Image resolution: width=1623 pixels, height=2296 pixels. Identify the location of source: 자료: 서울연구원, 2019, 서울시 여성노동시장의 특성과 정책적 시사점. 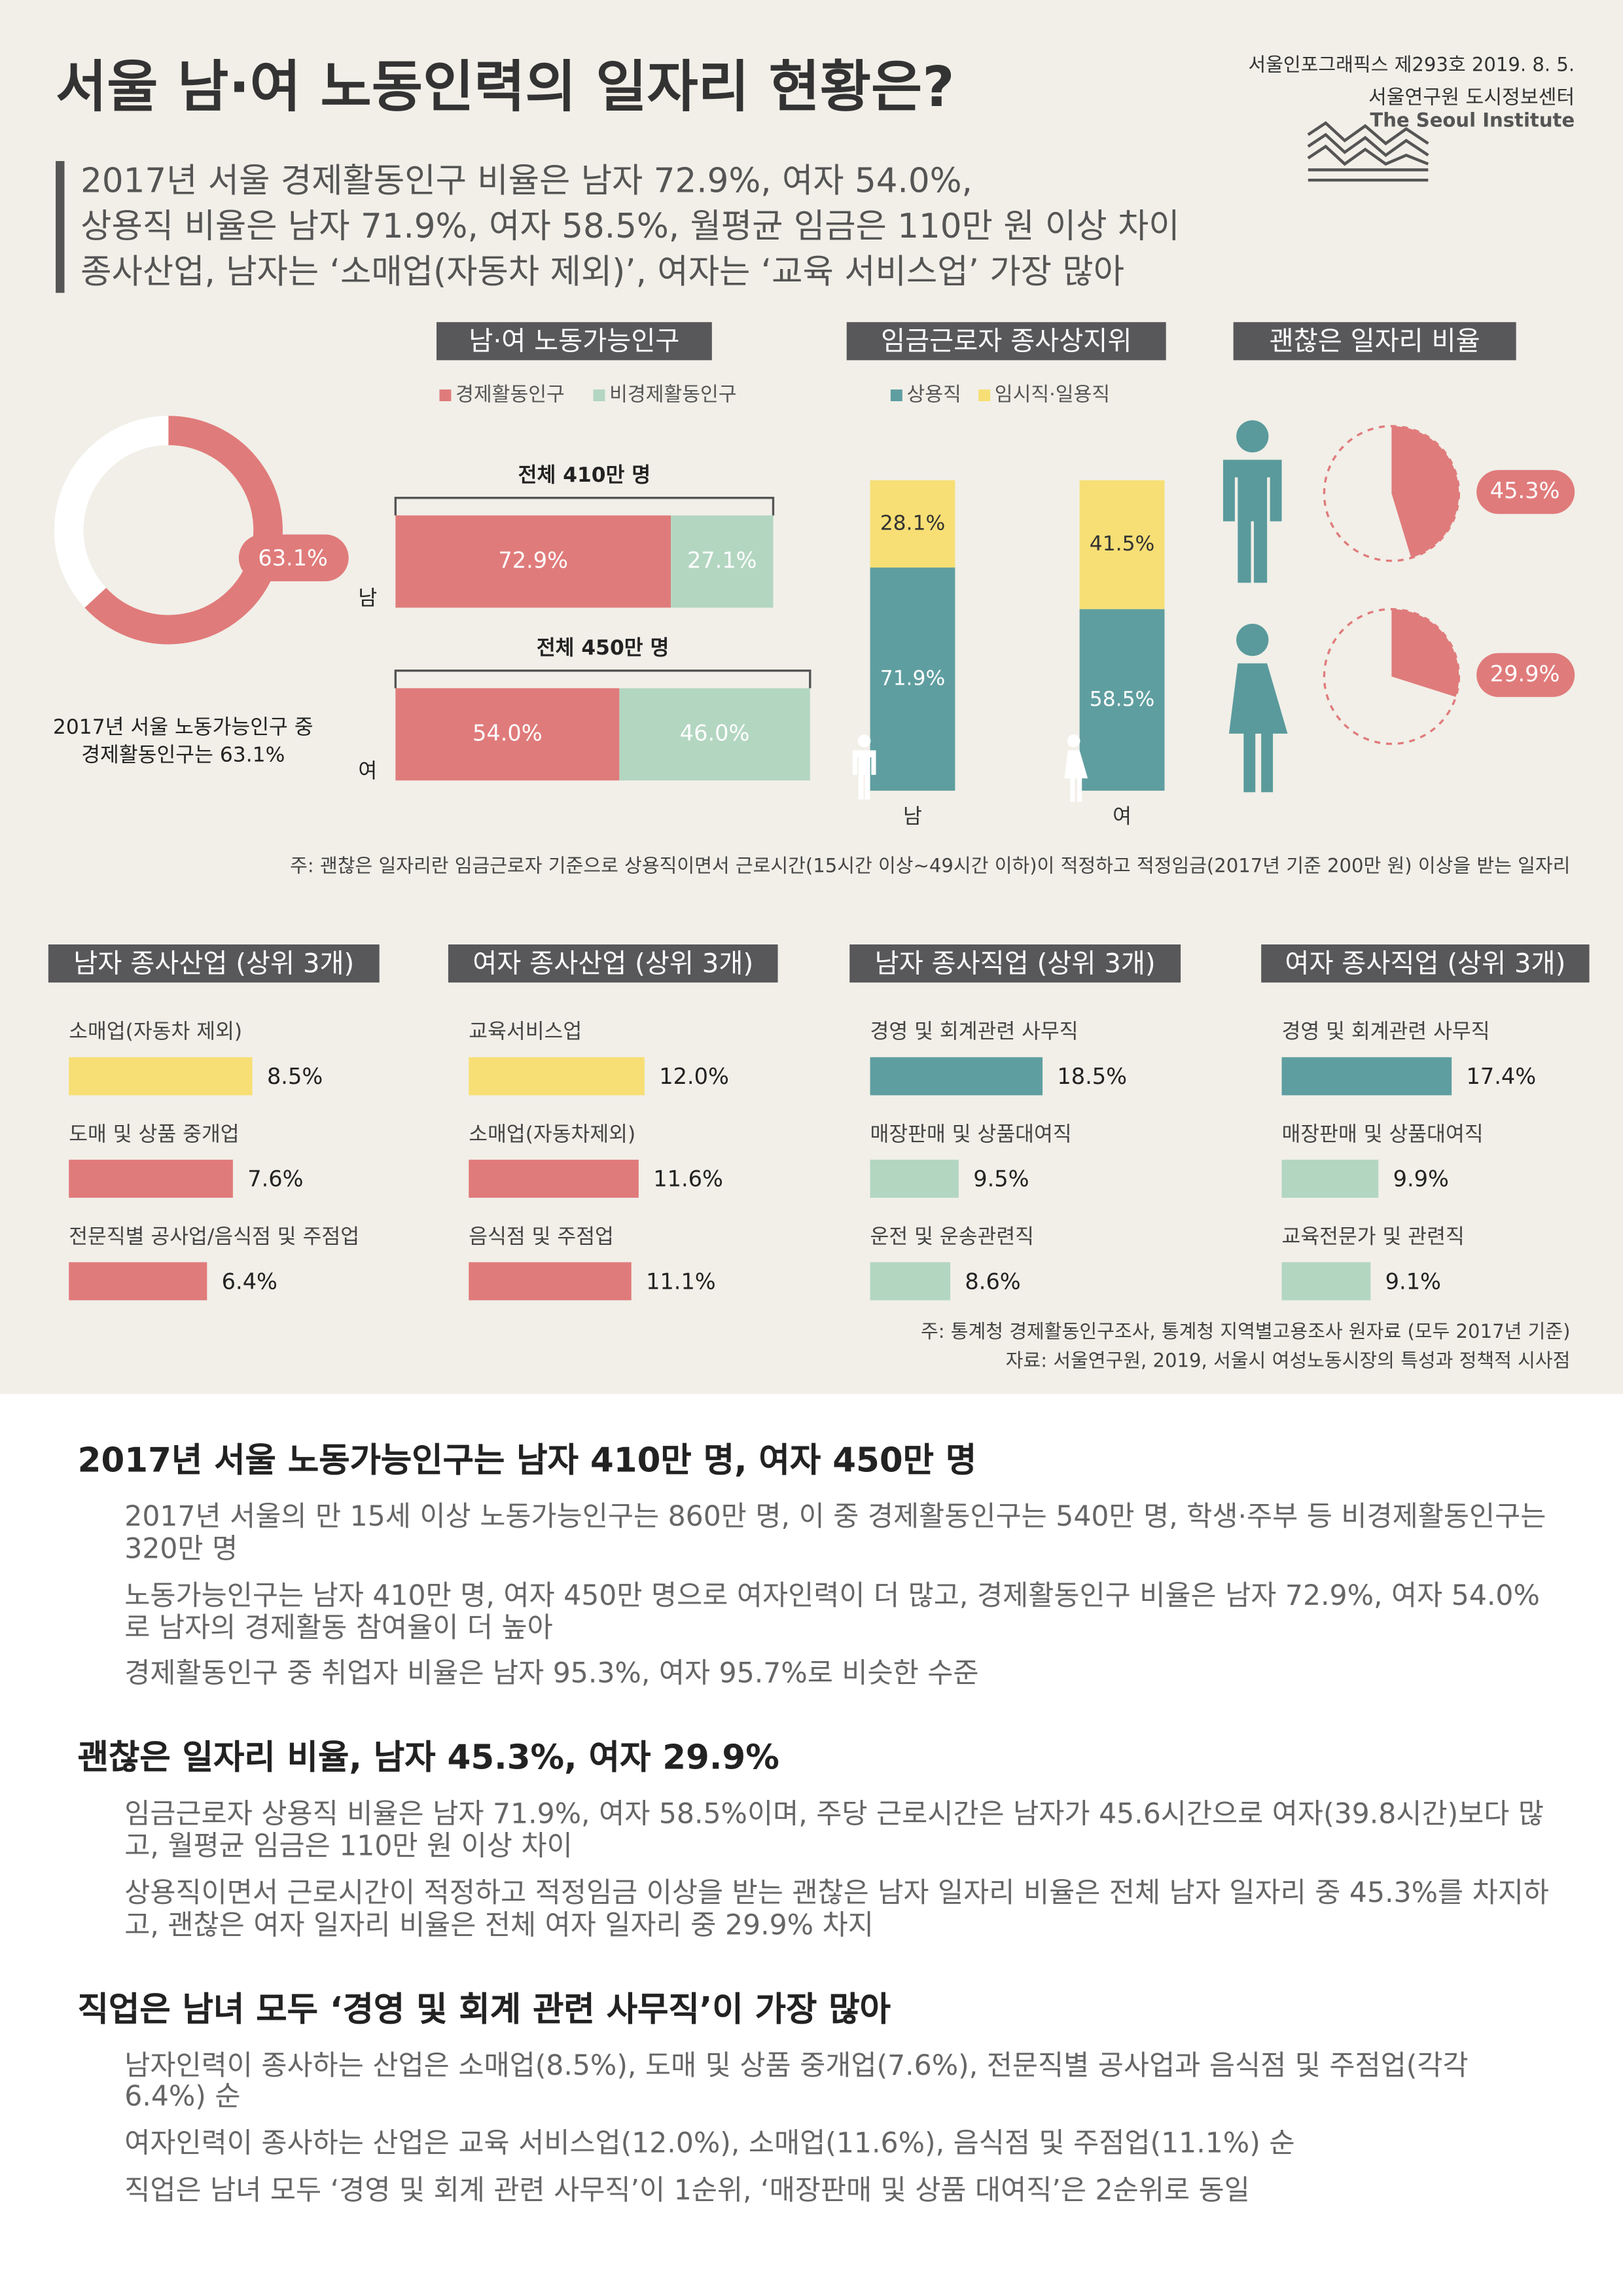
(1288, 1361).